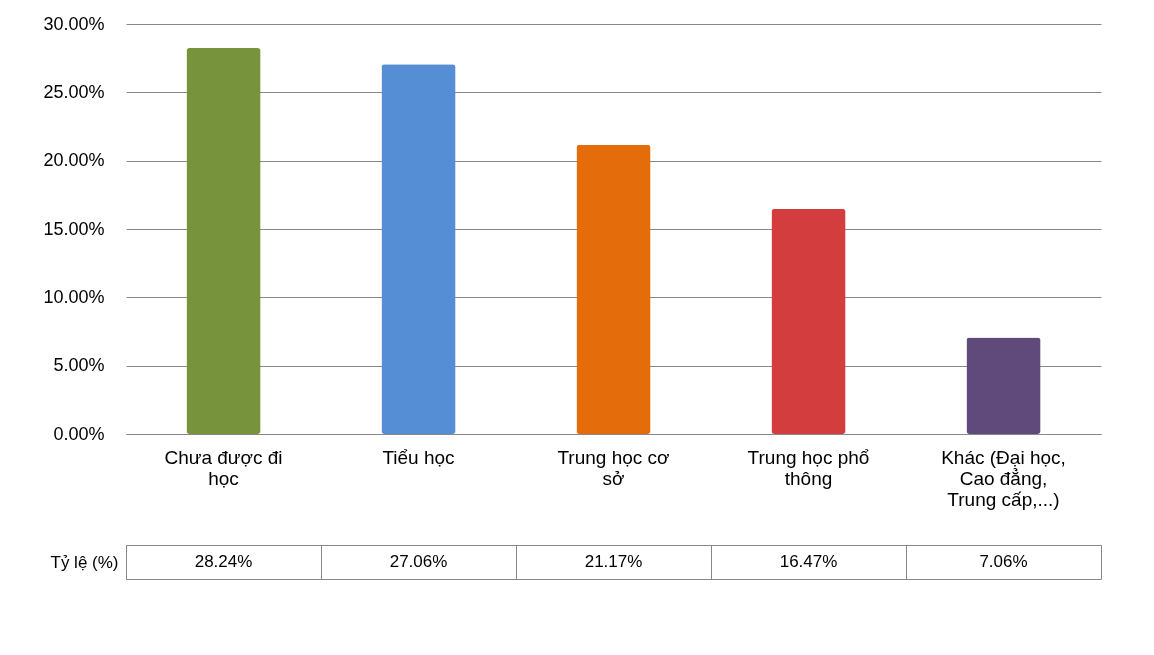 The image size is (1154, 655). What do you see at coordinates (613, 467) in the screenshot?
I see `x-tick-label: Trung học cơ sở` at bounding box center [613, 467].